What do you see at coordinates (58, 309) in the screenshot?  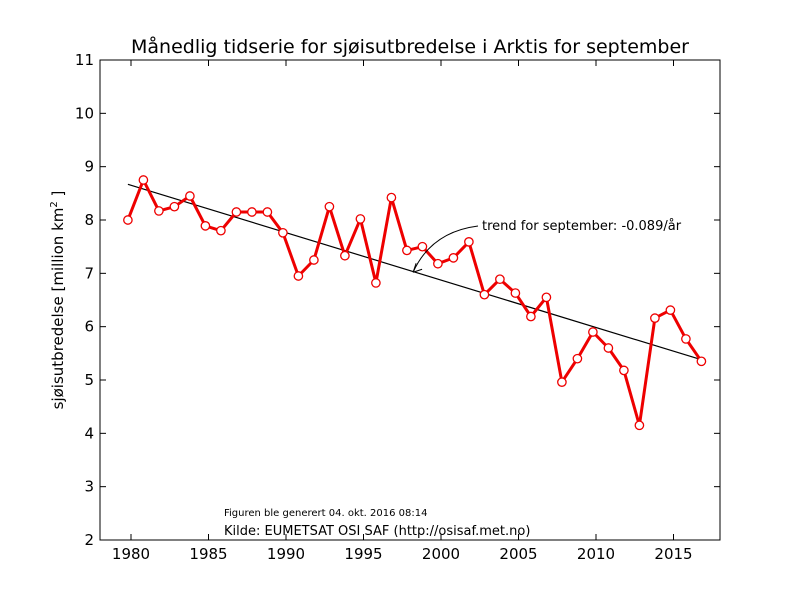 I see `y-axis-label-text: sjøisutbredelse [million km` at bounding box center [58, 309].